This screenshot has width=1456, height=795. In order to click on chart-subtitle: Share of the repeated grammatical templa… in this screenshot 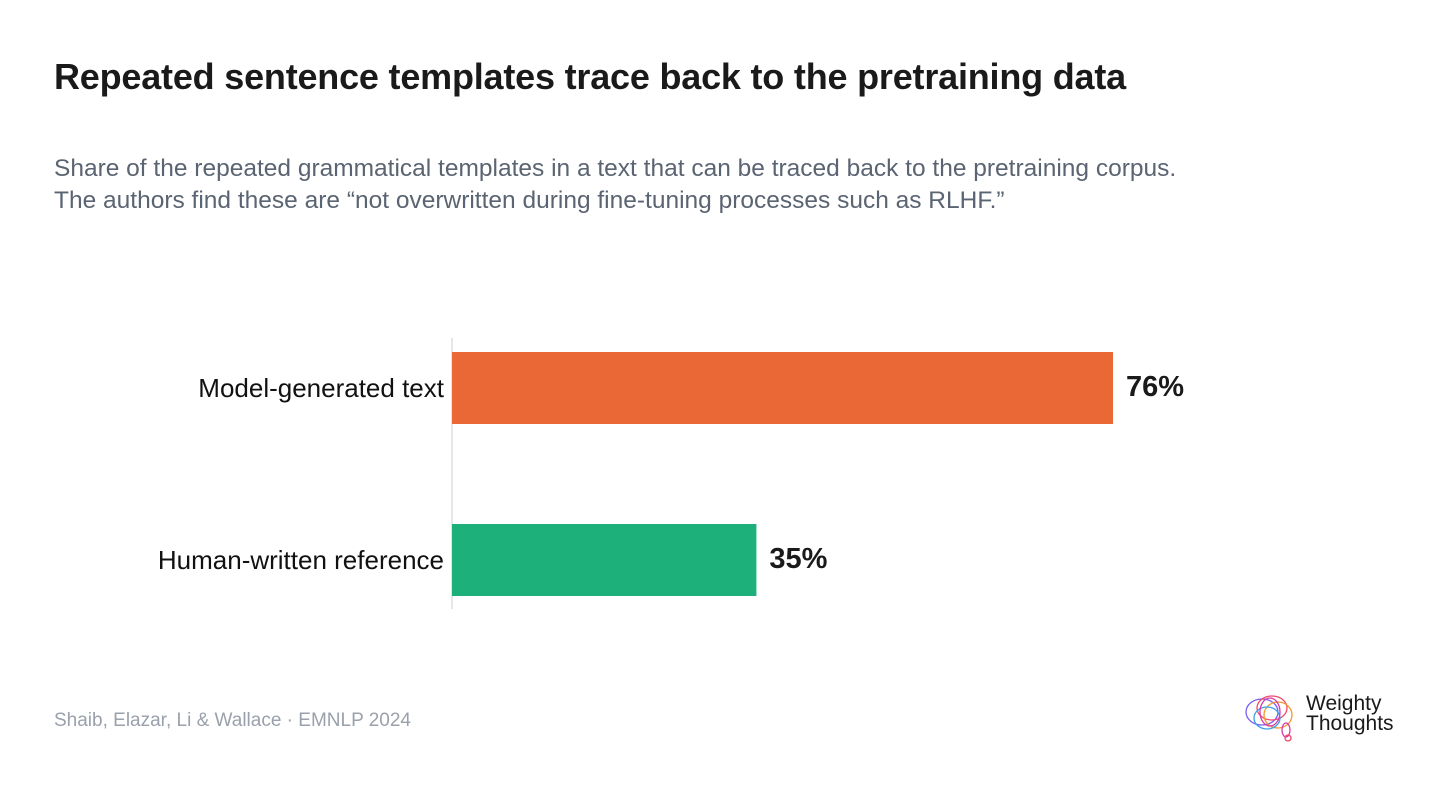, I will do `click(734, 185)`.